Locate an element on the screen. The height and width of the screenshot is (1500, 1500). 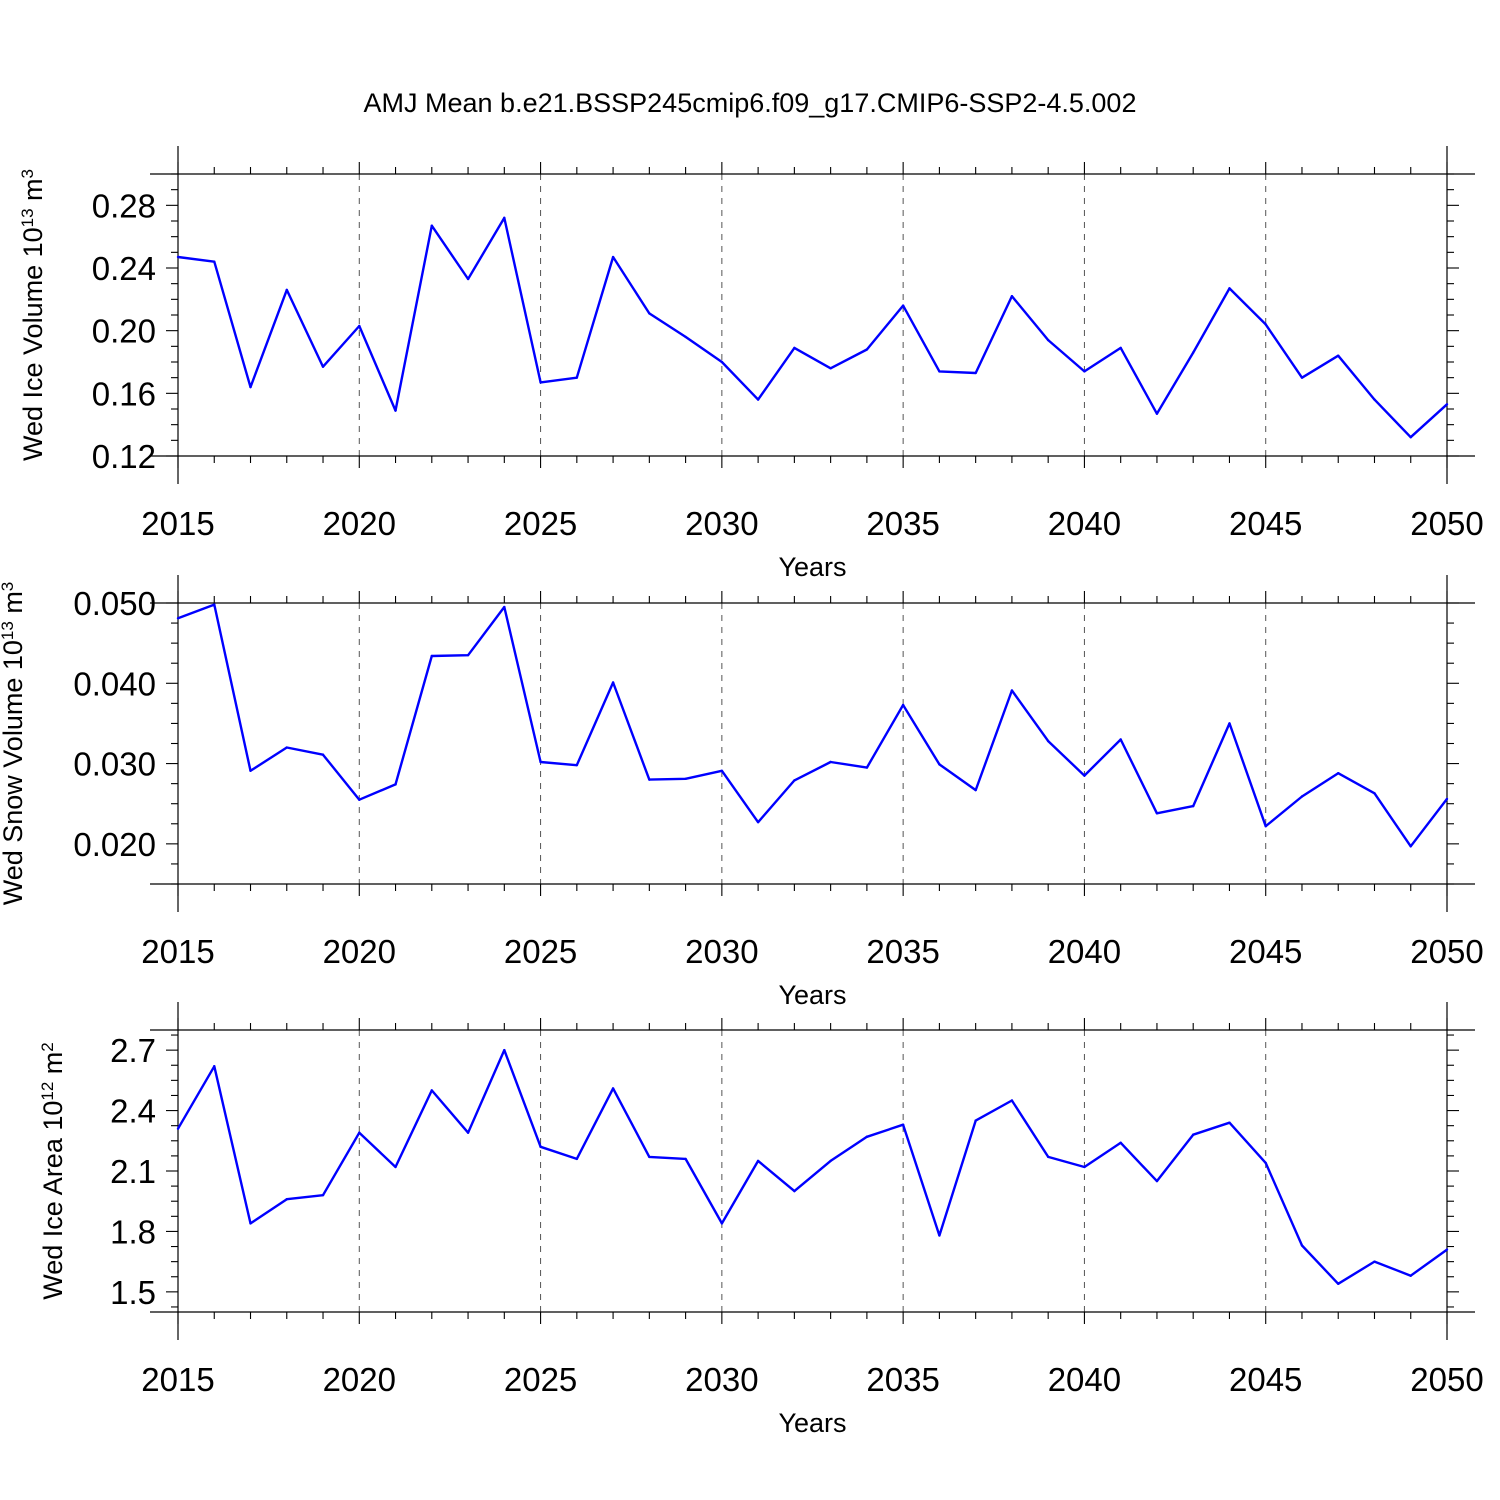
y-tick-label: 0.030 is located at coordinates (114, 764).